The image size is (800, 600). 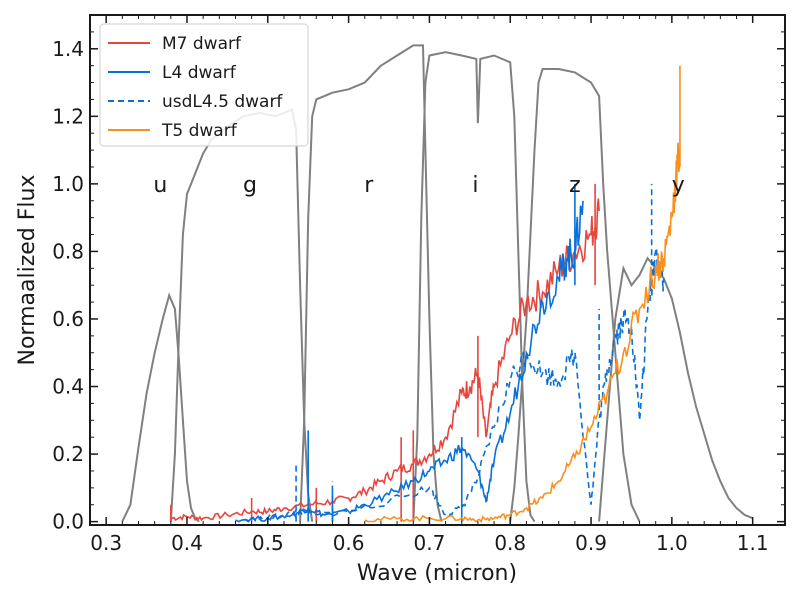 What do you see at coordinates (676, 389) in the screenshot?
I see `filter-curve-y` at bounding box center [676, 389].